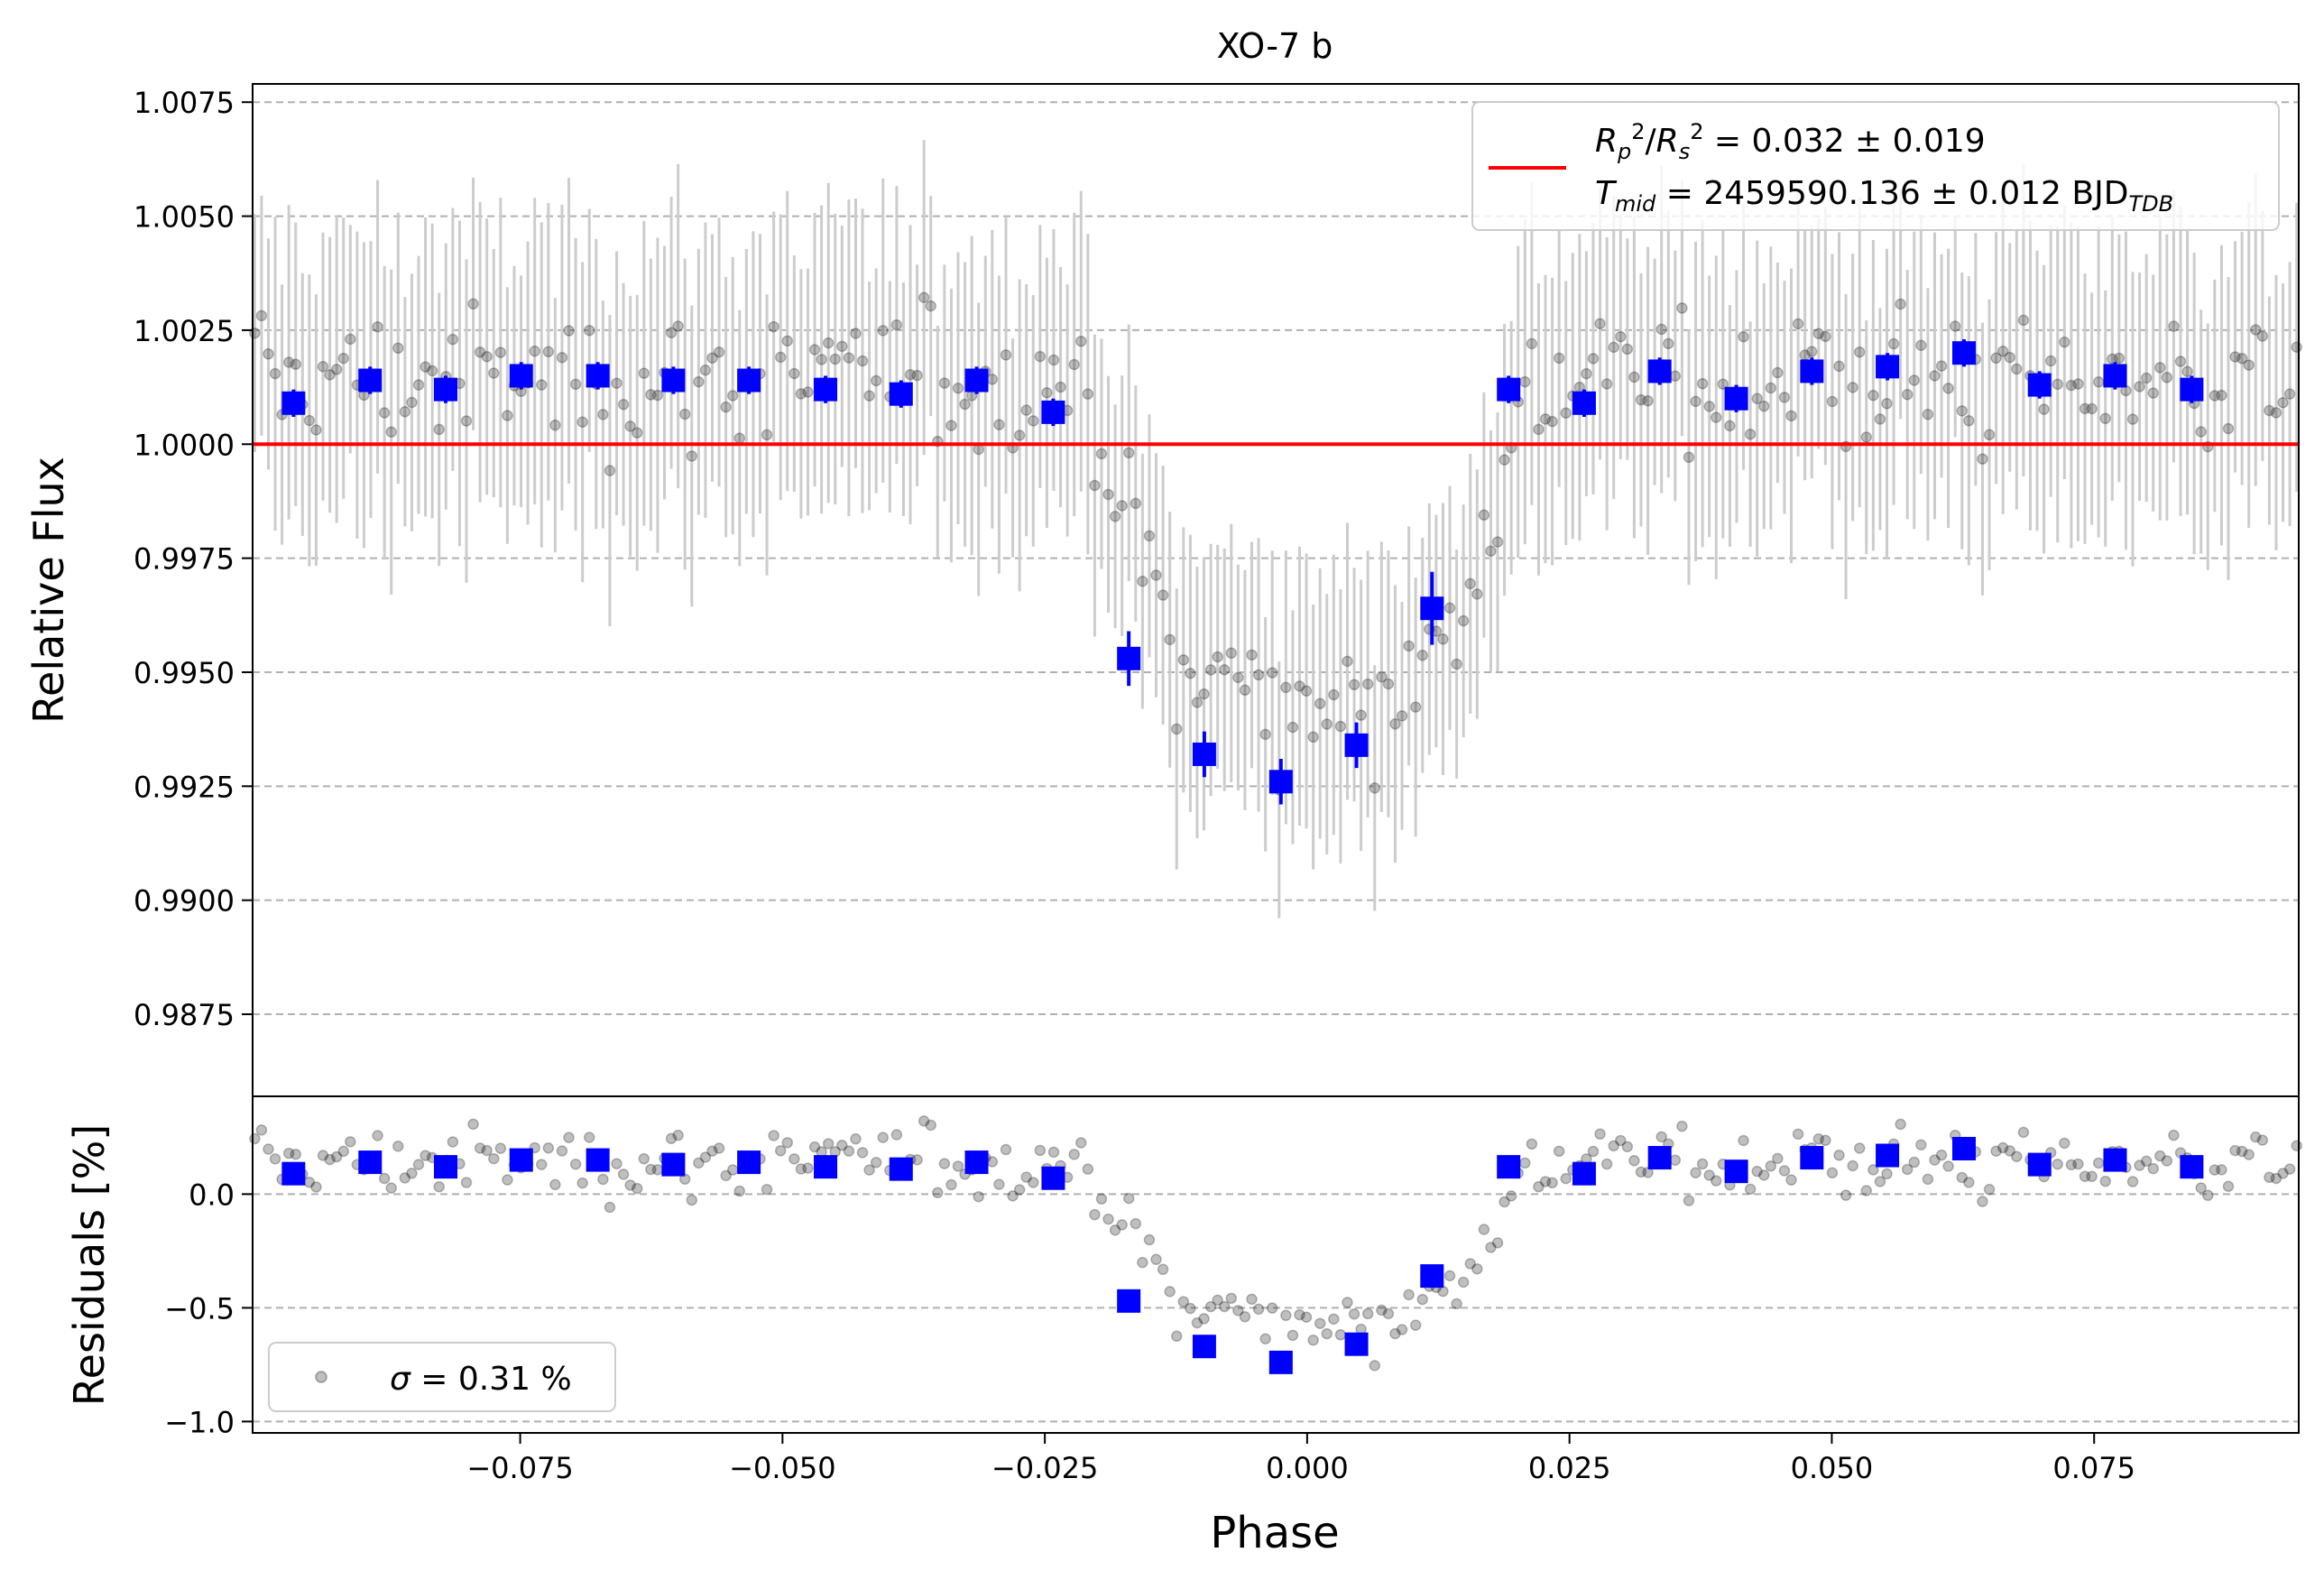 The height and width of the screenshot is (1589, 2324). I want to click on top-binned-point, so click(1509, 390).